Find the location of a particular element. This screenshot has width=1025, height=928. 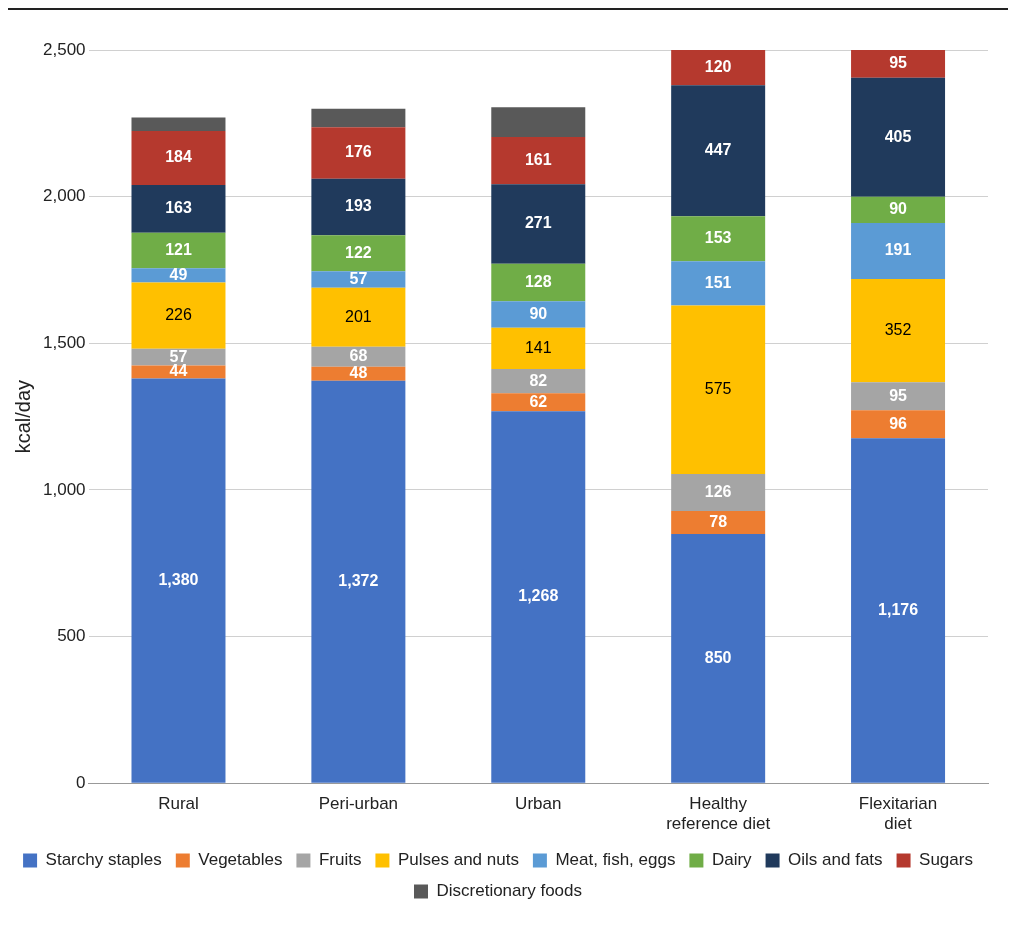

legend-label: Meat, fish, eggs is located at coordinates (615, 860).